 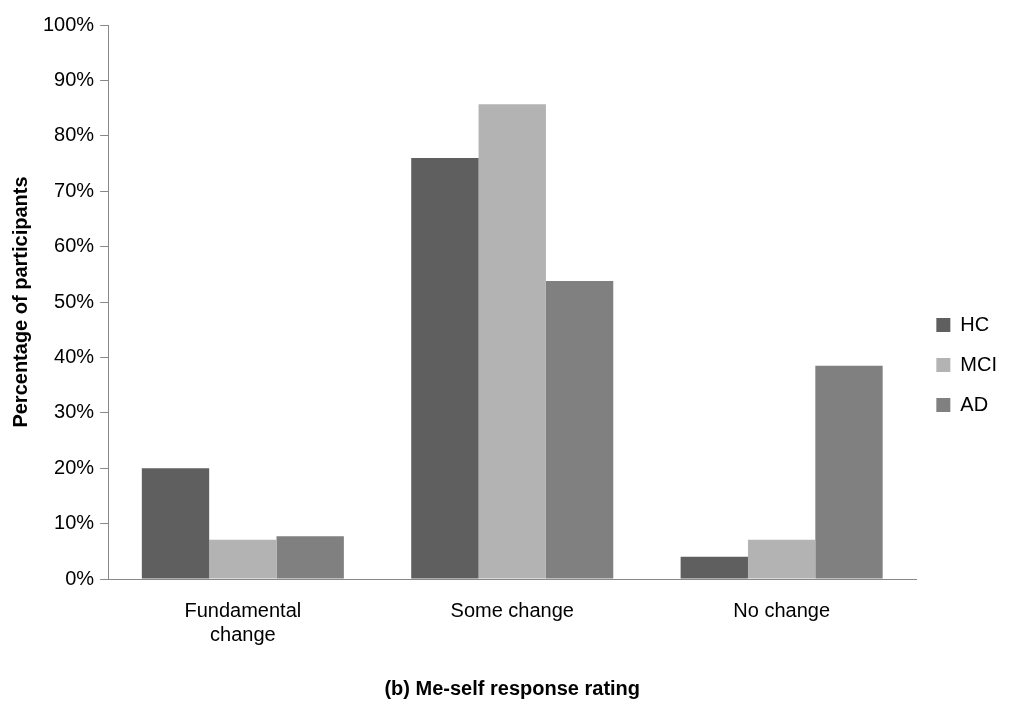 What do you see at coordinates (979, 363) in the screenshot?
I see `legend-label: MCI` at bounding box center [979, 363].